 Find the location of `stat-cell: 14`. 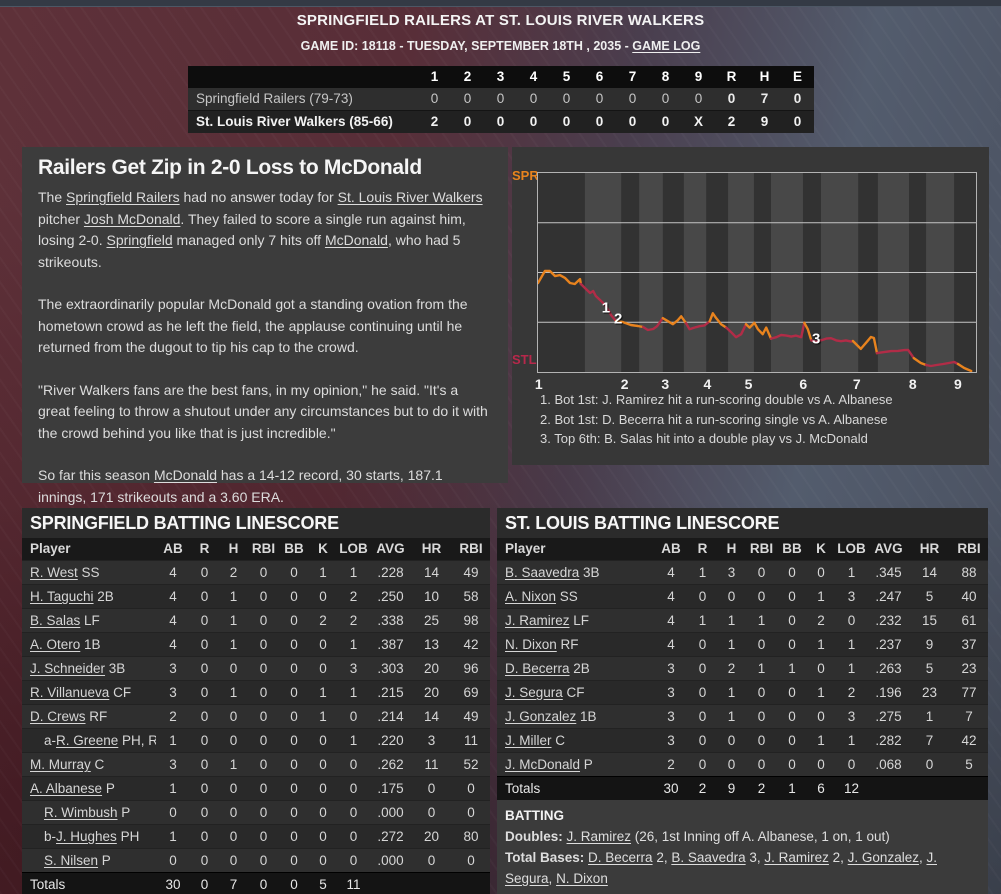

stat-cell: 14 is located at coordinates (431, 716).